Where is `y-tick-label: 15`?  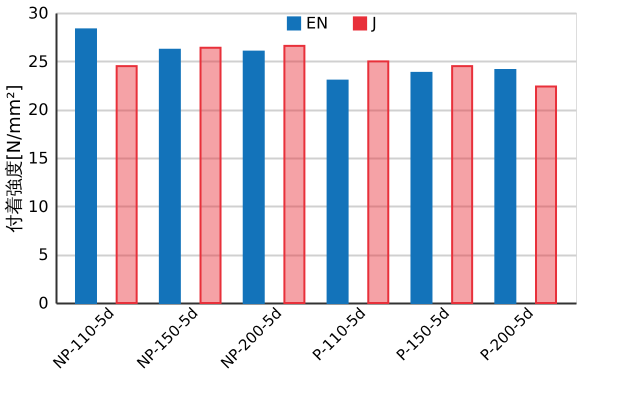 y-tick-label: 15 is located at coordinates (38, 158).